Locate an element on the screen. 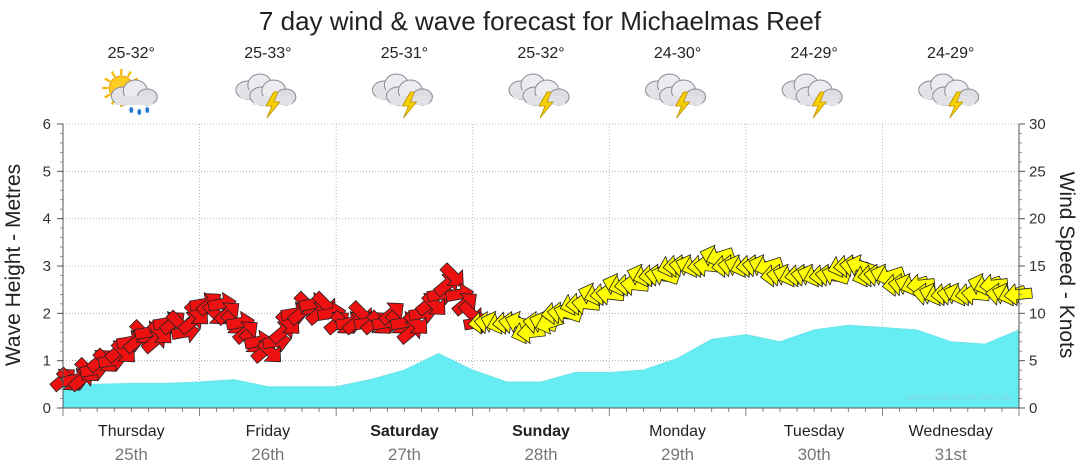 This screenshot has width=1080, height=475. y-axis-label-left: Wave Height - Metres is located at coordinates (13, 265).